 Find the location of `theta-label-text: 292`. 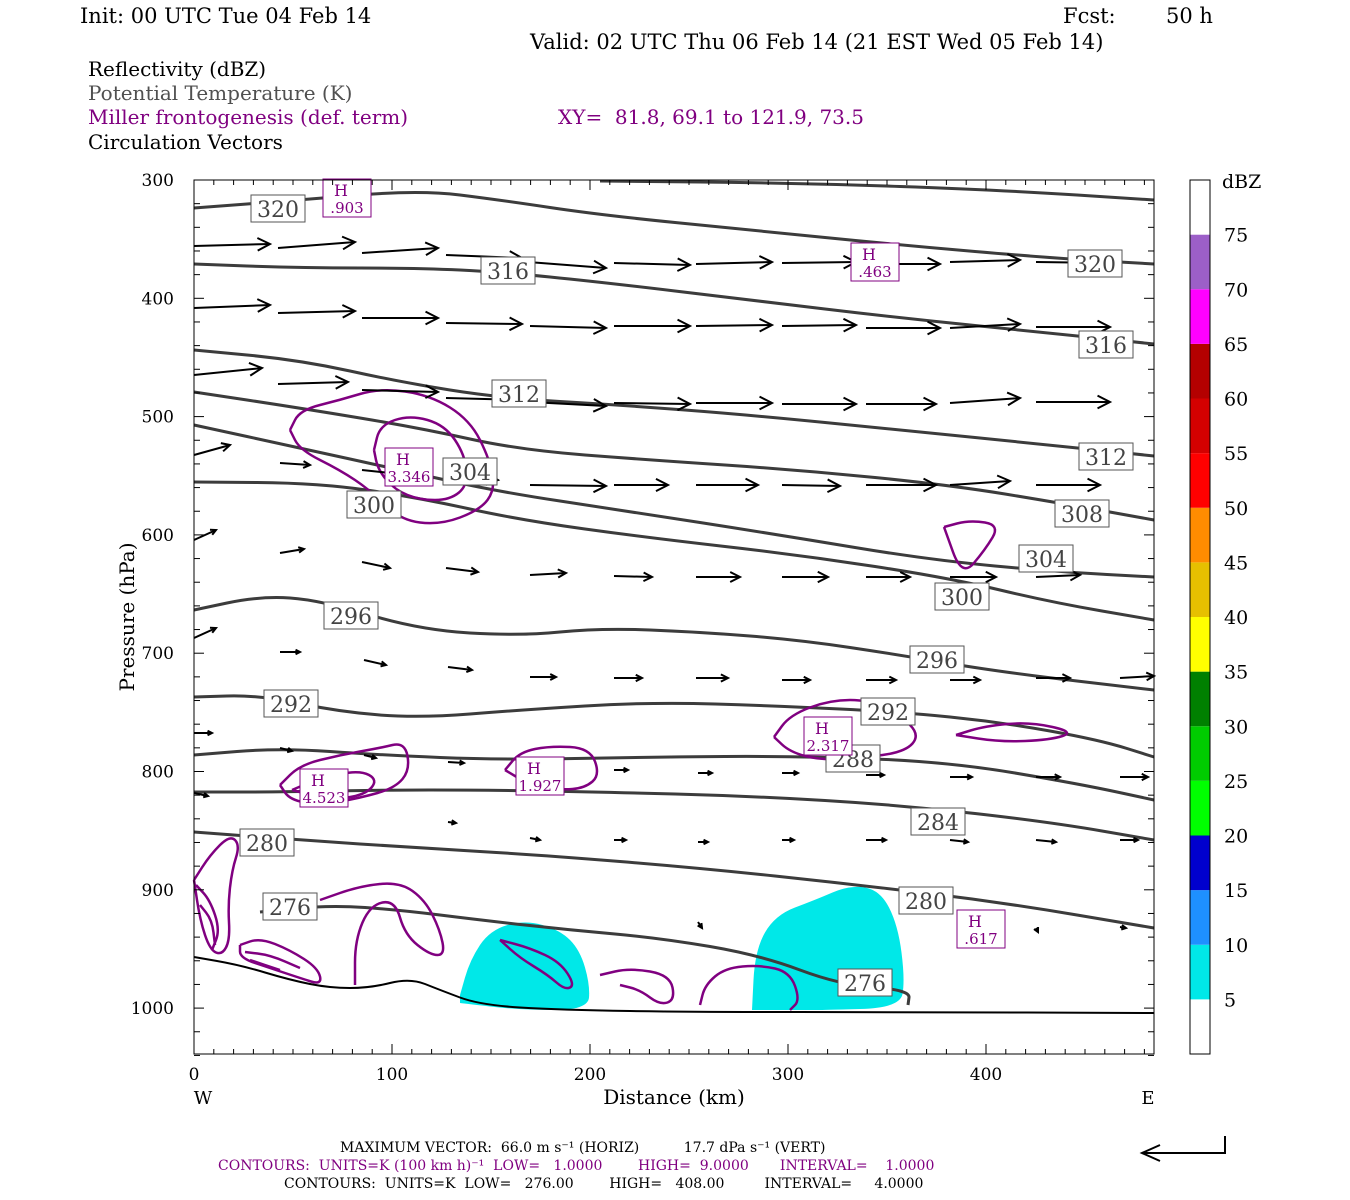

theta-label-text: 292 is located at coordinates (291, 705).